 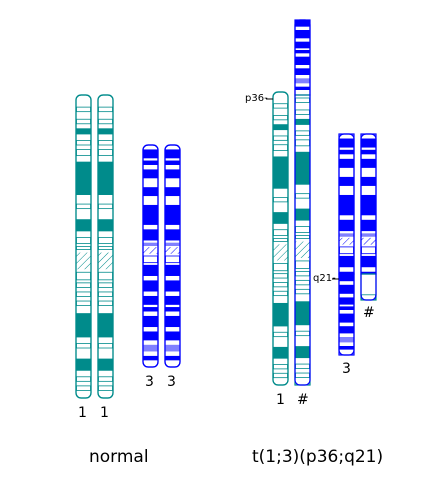 What do you see at coordinates (172, 256) in the screenshot?
I see `chromosome-normal-3b` at bounding box center [172, 256].